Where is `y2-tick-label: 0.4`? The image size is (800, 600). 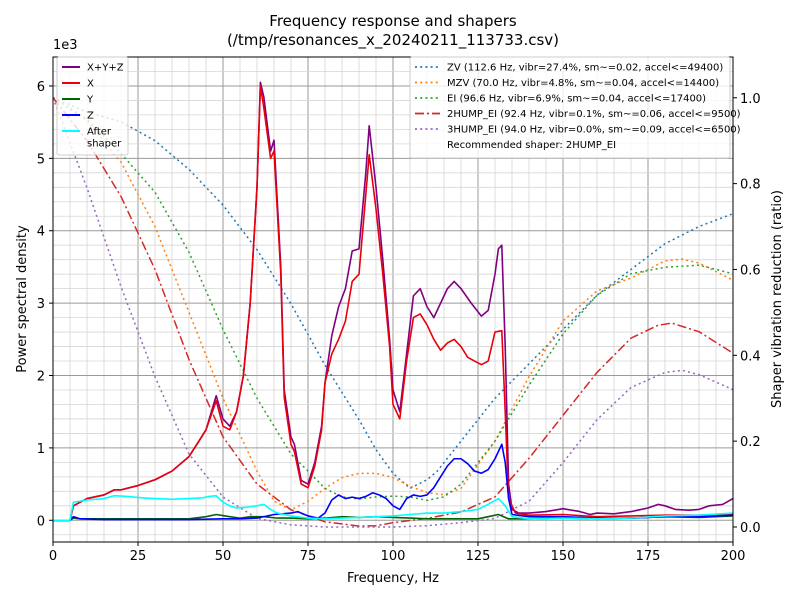
y2-tick-label: 0.4 is located at coordinates (750, 356).